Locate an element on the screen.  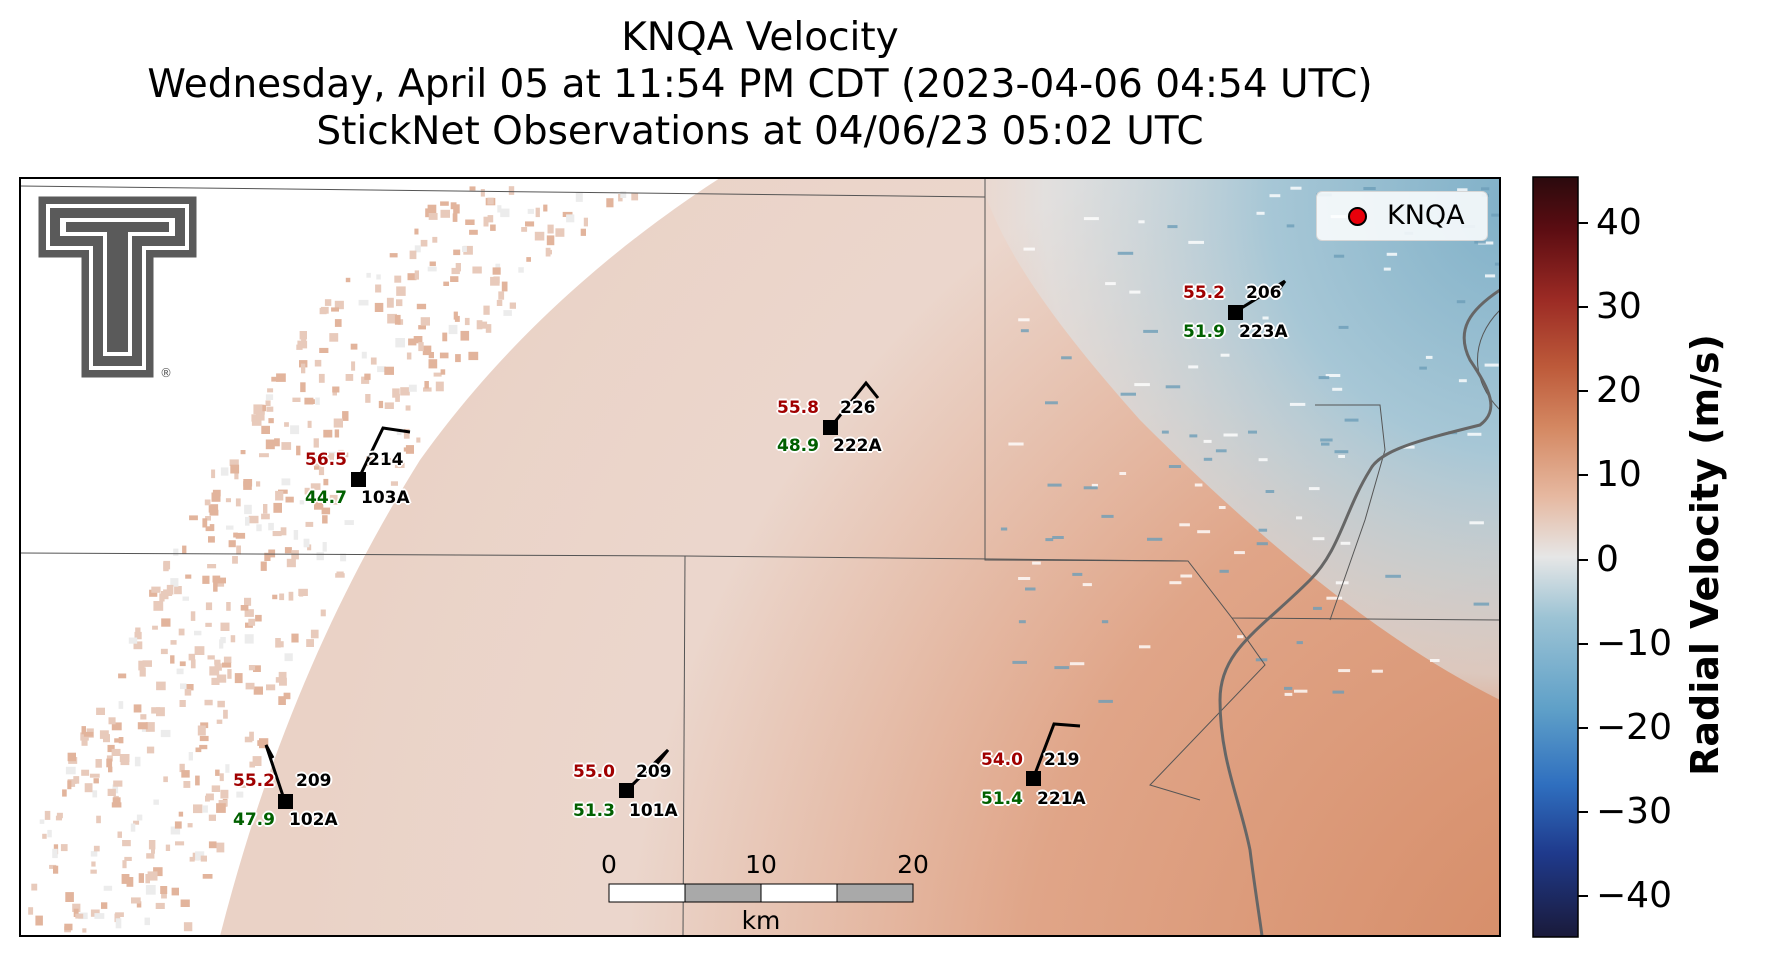
colorbar-label: Radial Velocity (m/s) is located at coordinates (1705, 555).